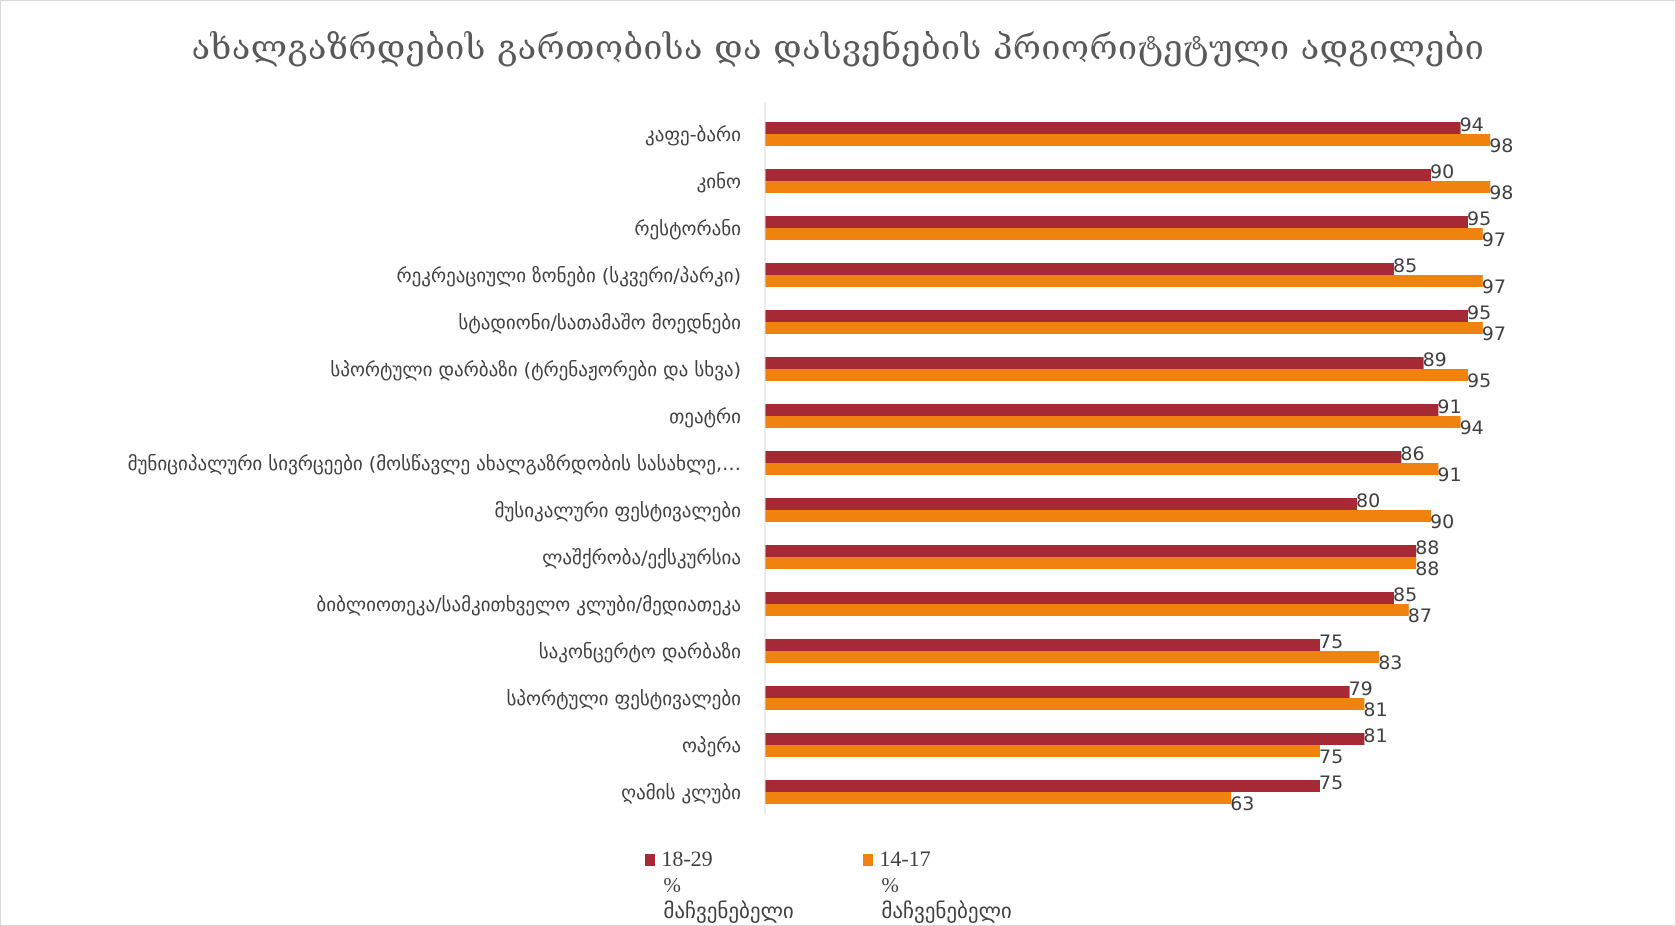 Image resolution: width=1676 pixels, height=926 pixels. What do you see at coordinates (1242, 804) in the screenshot?
I see `data-label-series-2: 63` at bounding box center [1242, 804].